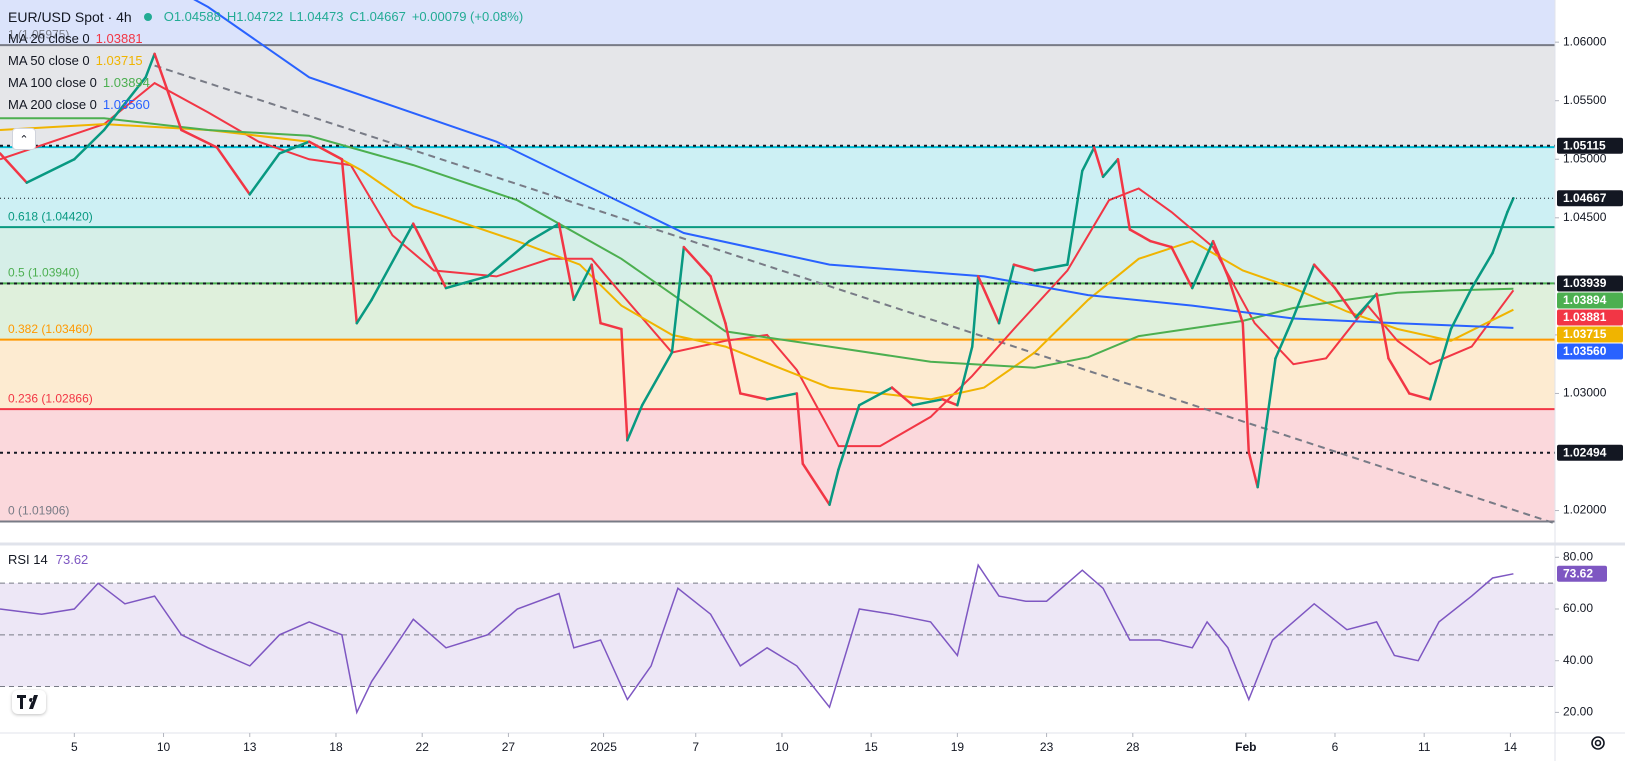 The image size is (1625, 761). Describe the element at coordinates (871, 747) in the screenshot. I see `x-tick-label: 15` at that location.